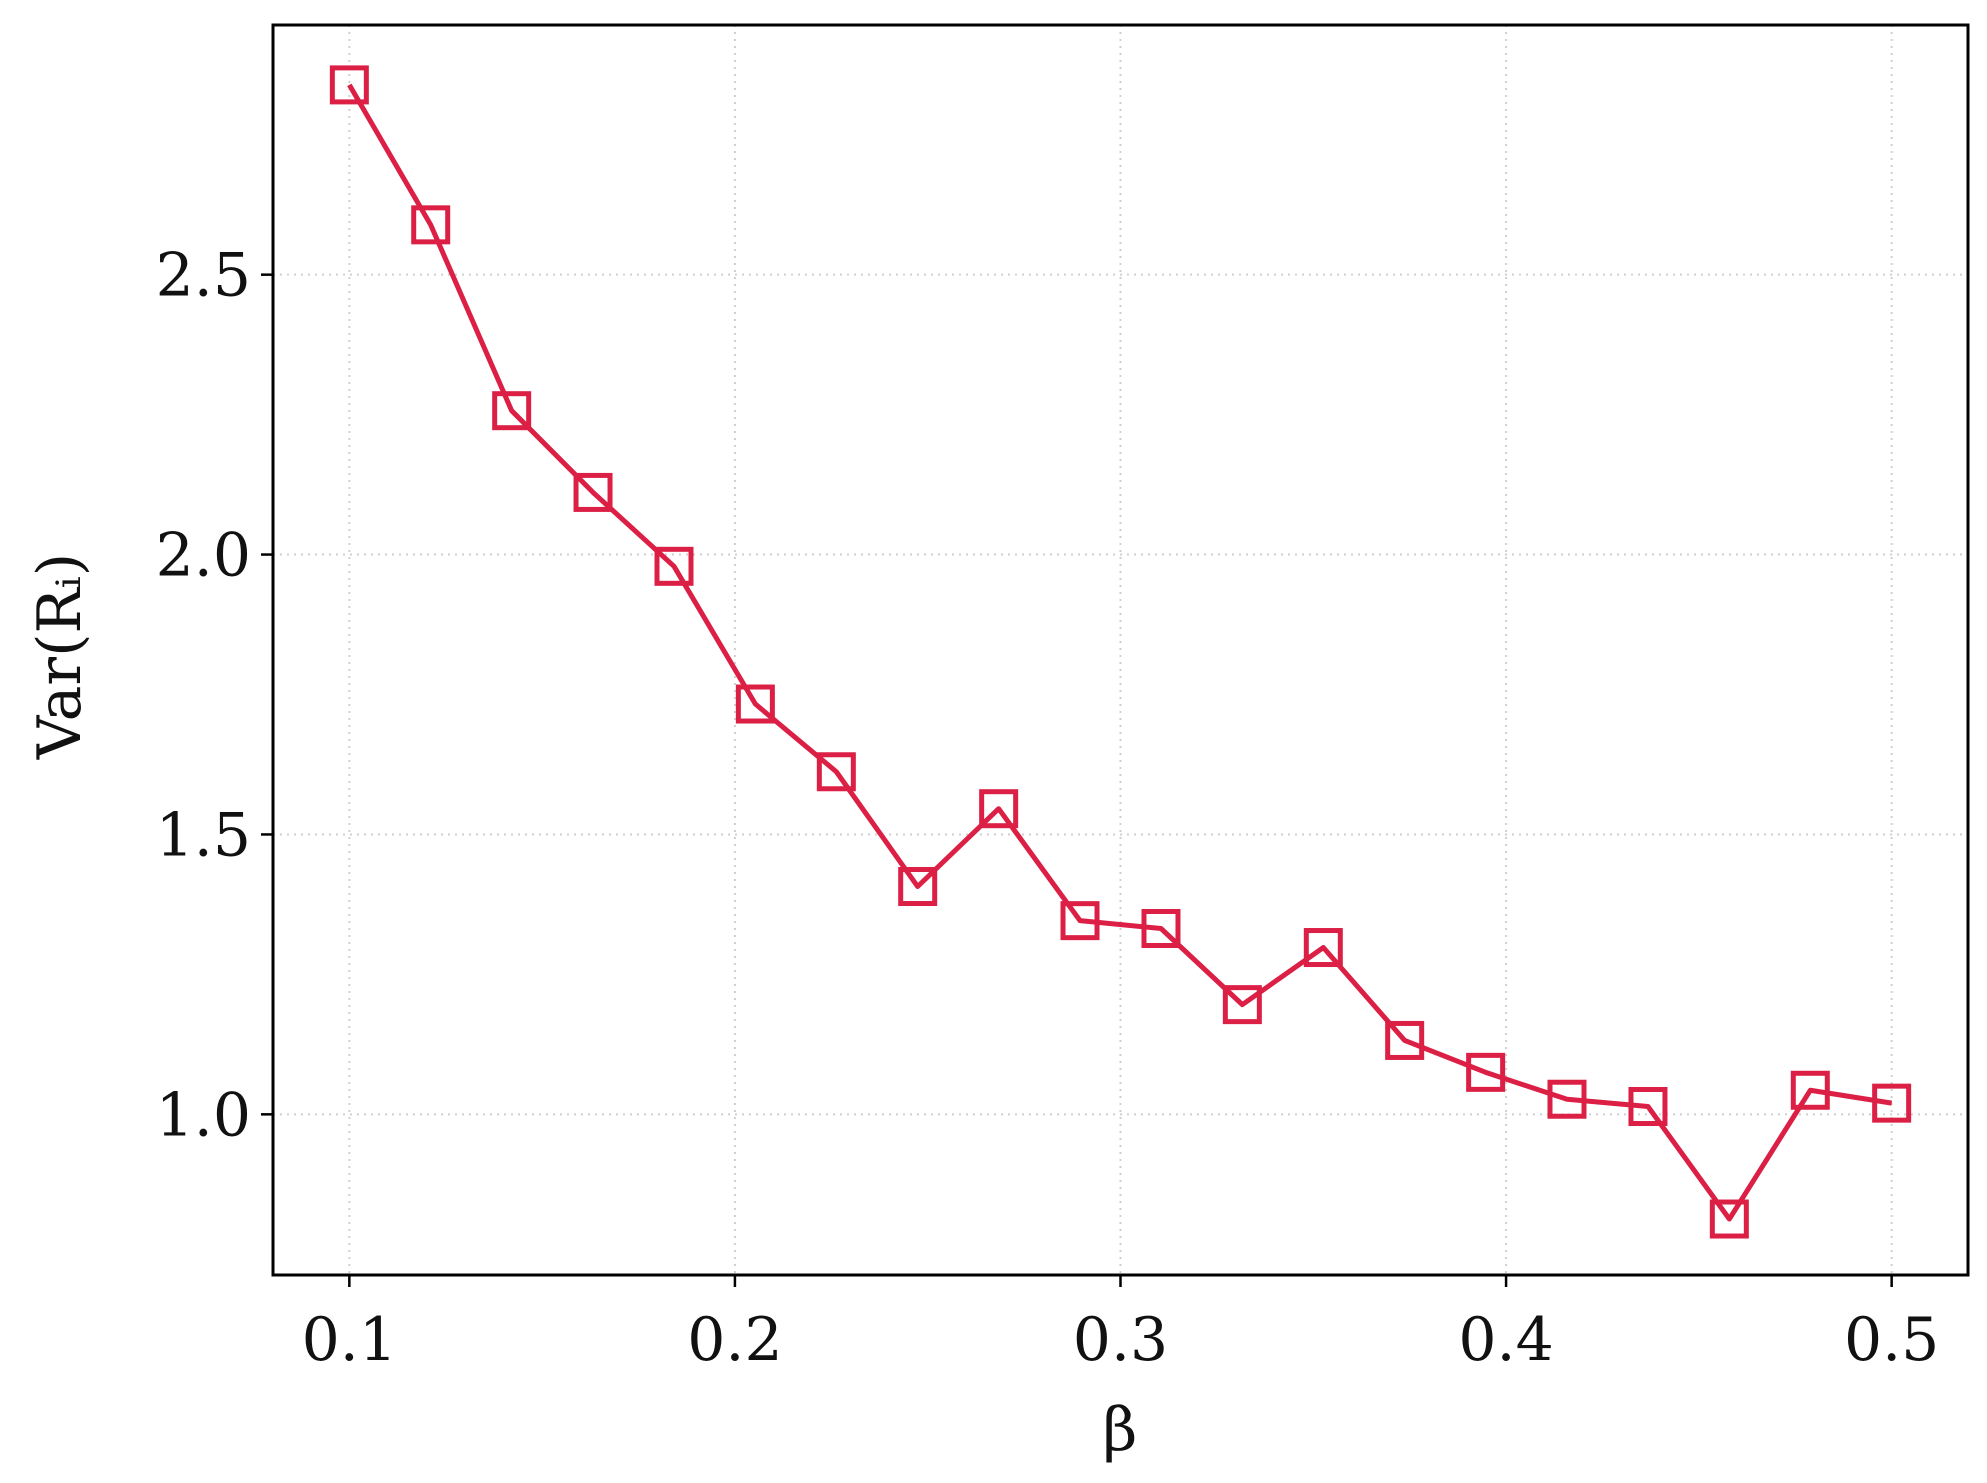 This screenshot has height=1483, width=1987. What do you see at coordinates (203, 835) in the screenshot?
I see `y-tick-label: 1.5` at bounding box center [203, 835].